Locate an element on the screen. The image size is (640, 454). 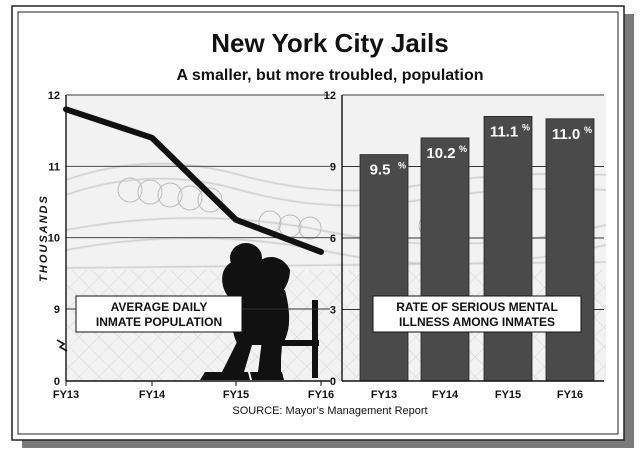
line-chart-title-line-2: INMATE POPULATION is located at coordinates (159, 322).